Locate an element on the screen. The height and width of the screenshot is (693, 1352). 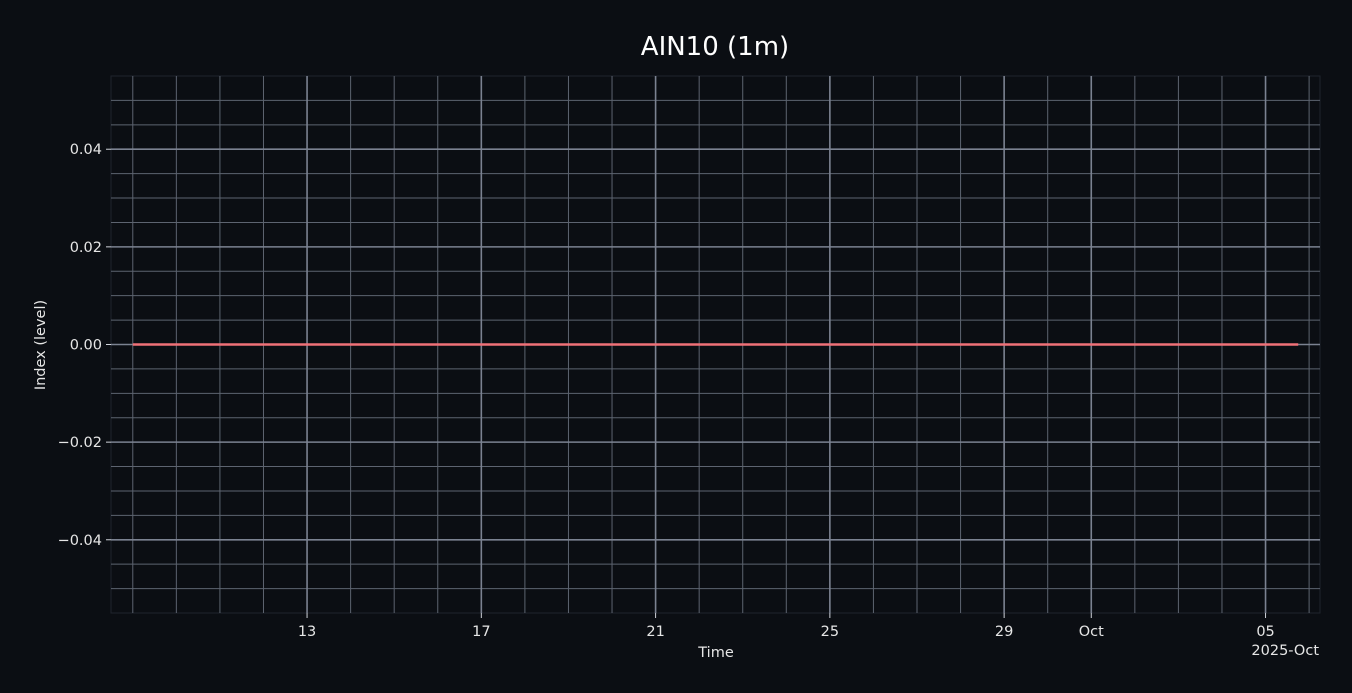
x-axis-ticks: 13 17 21 25 29 Oct 05 is located at coordinates (786, 626).